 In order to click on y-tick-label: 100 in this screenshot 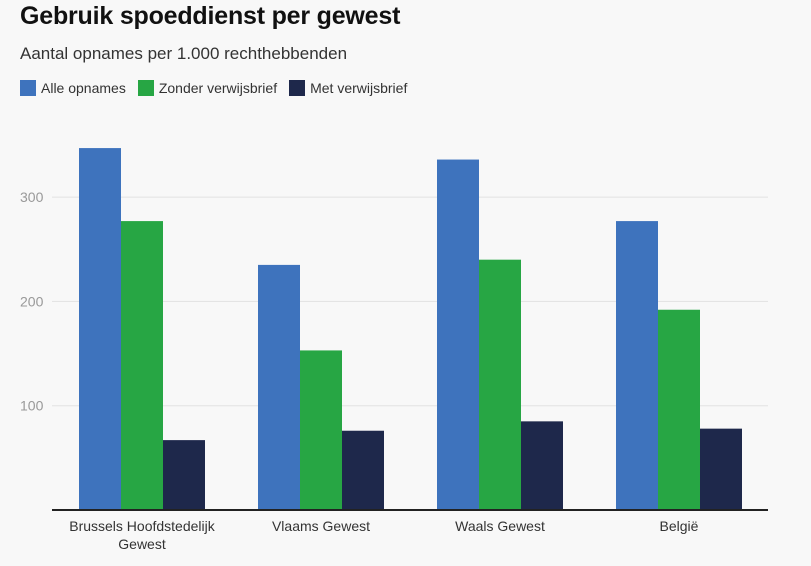, I will do `click(32, 406)`.